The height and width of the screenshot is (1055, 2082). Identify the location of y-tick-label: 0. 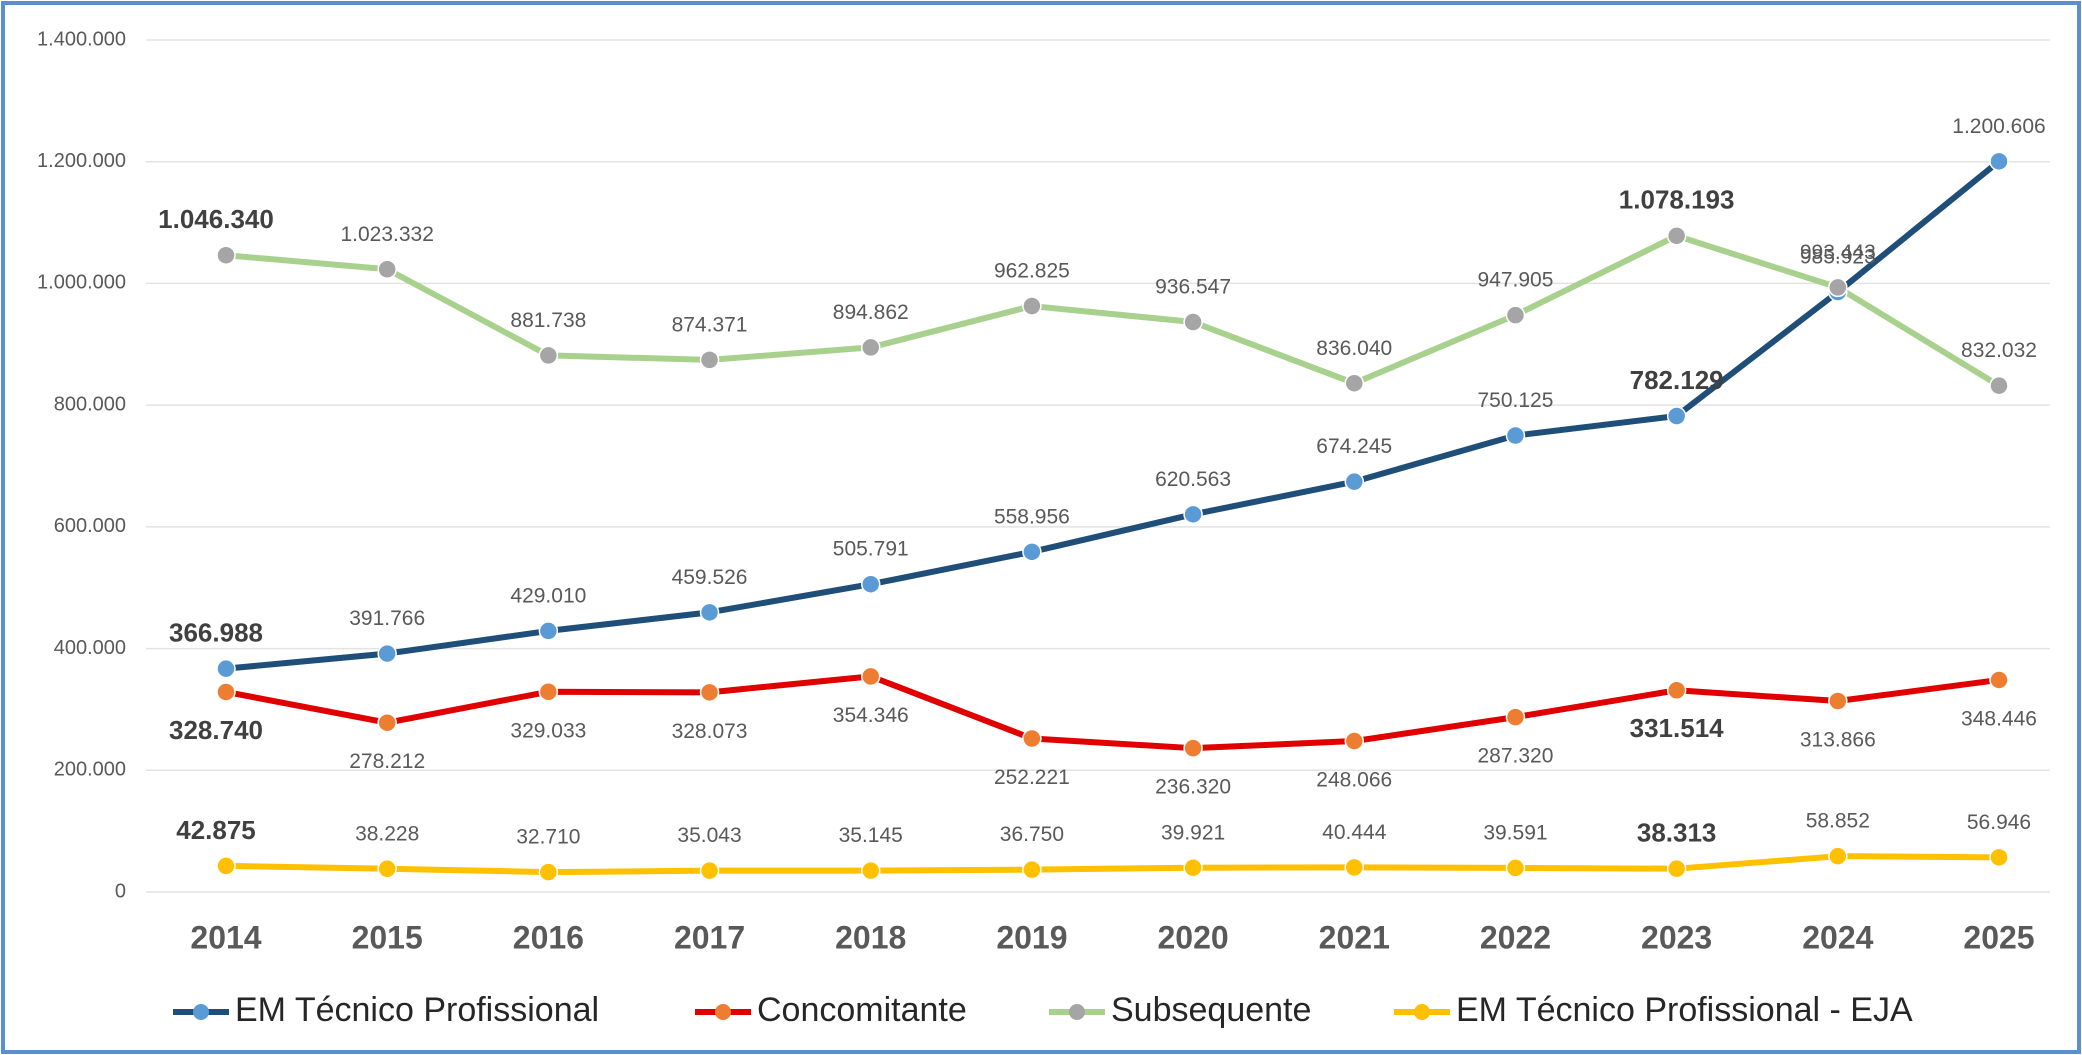
(120, 891).